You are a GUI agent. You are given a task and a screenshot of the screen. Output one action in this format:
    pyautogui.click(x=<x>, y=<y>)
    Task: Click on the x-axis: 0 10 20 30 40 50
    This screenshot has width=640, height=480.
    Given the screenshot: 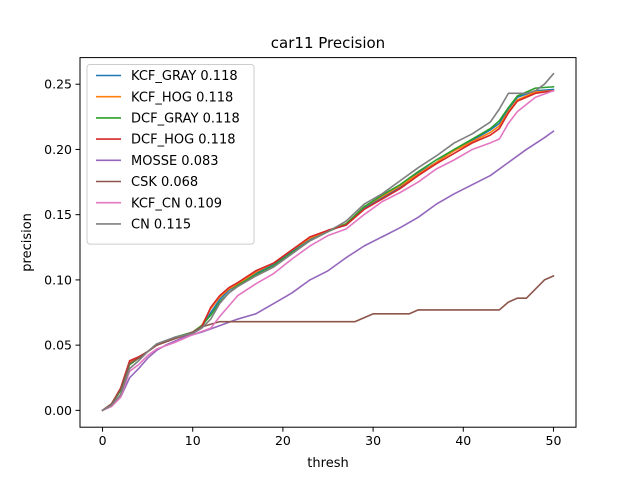 What is the action you would take?
    pyautogui.click(x=330, y=437)
    